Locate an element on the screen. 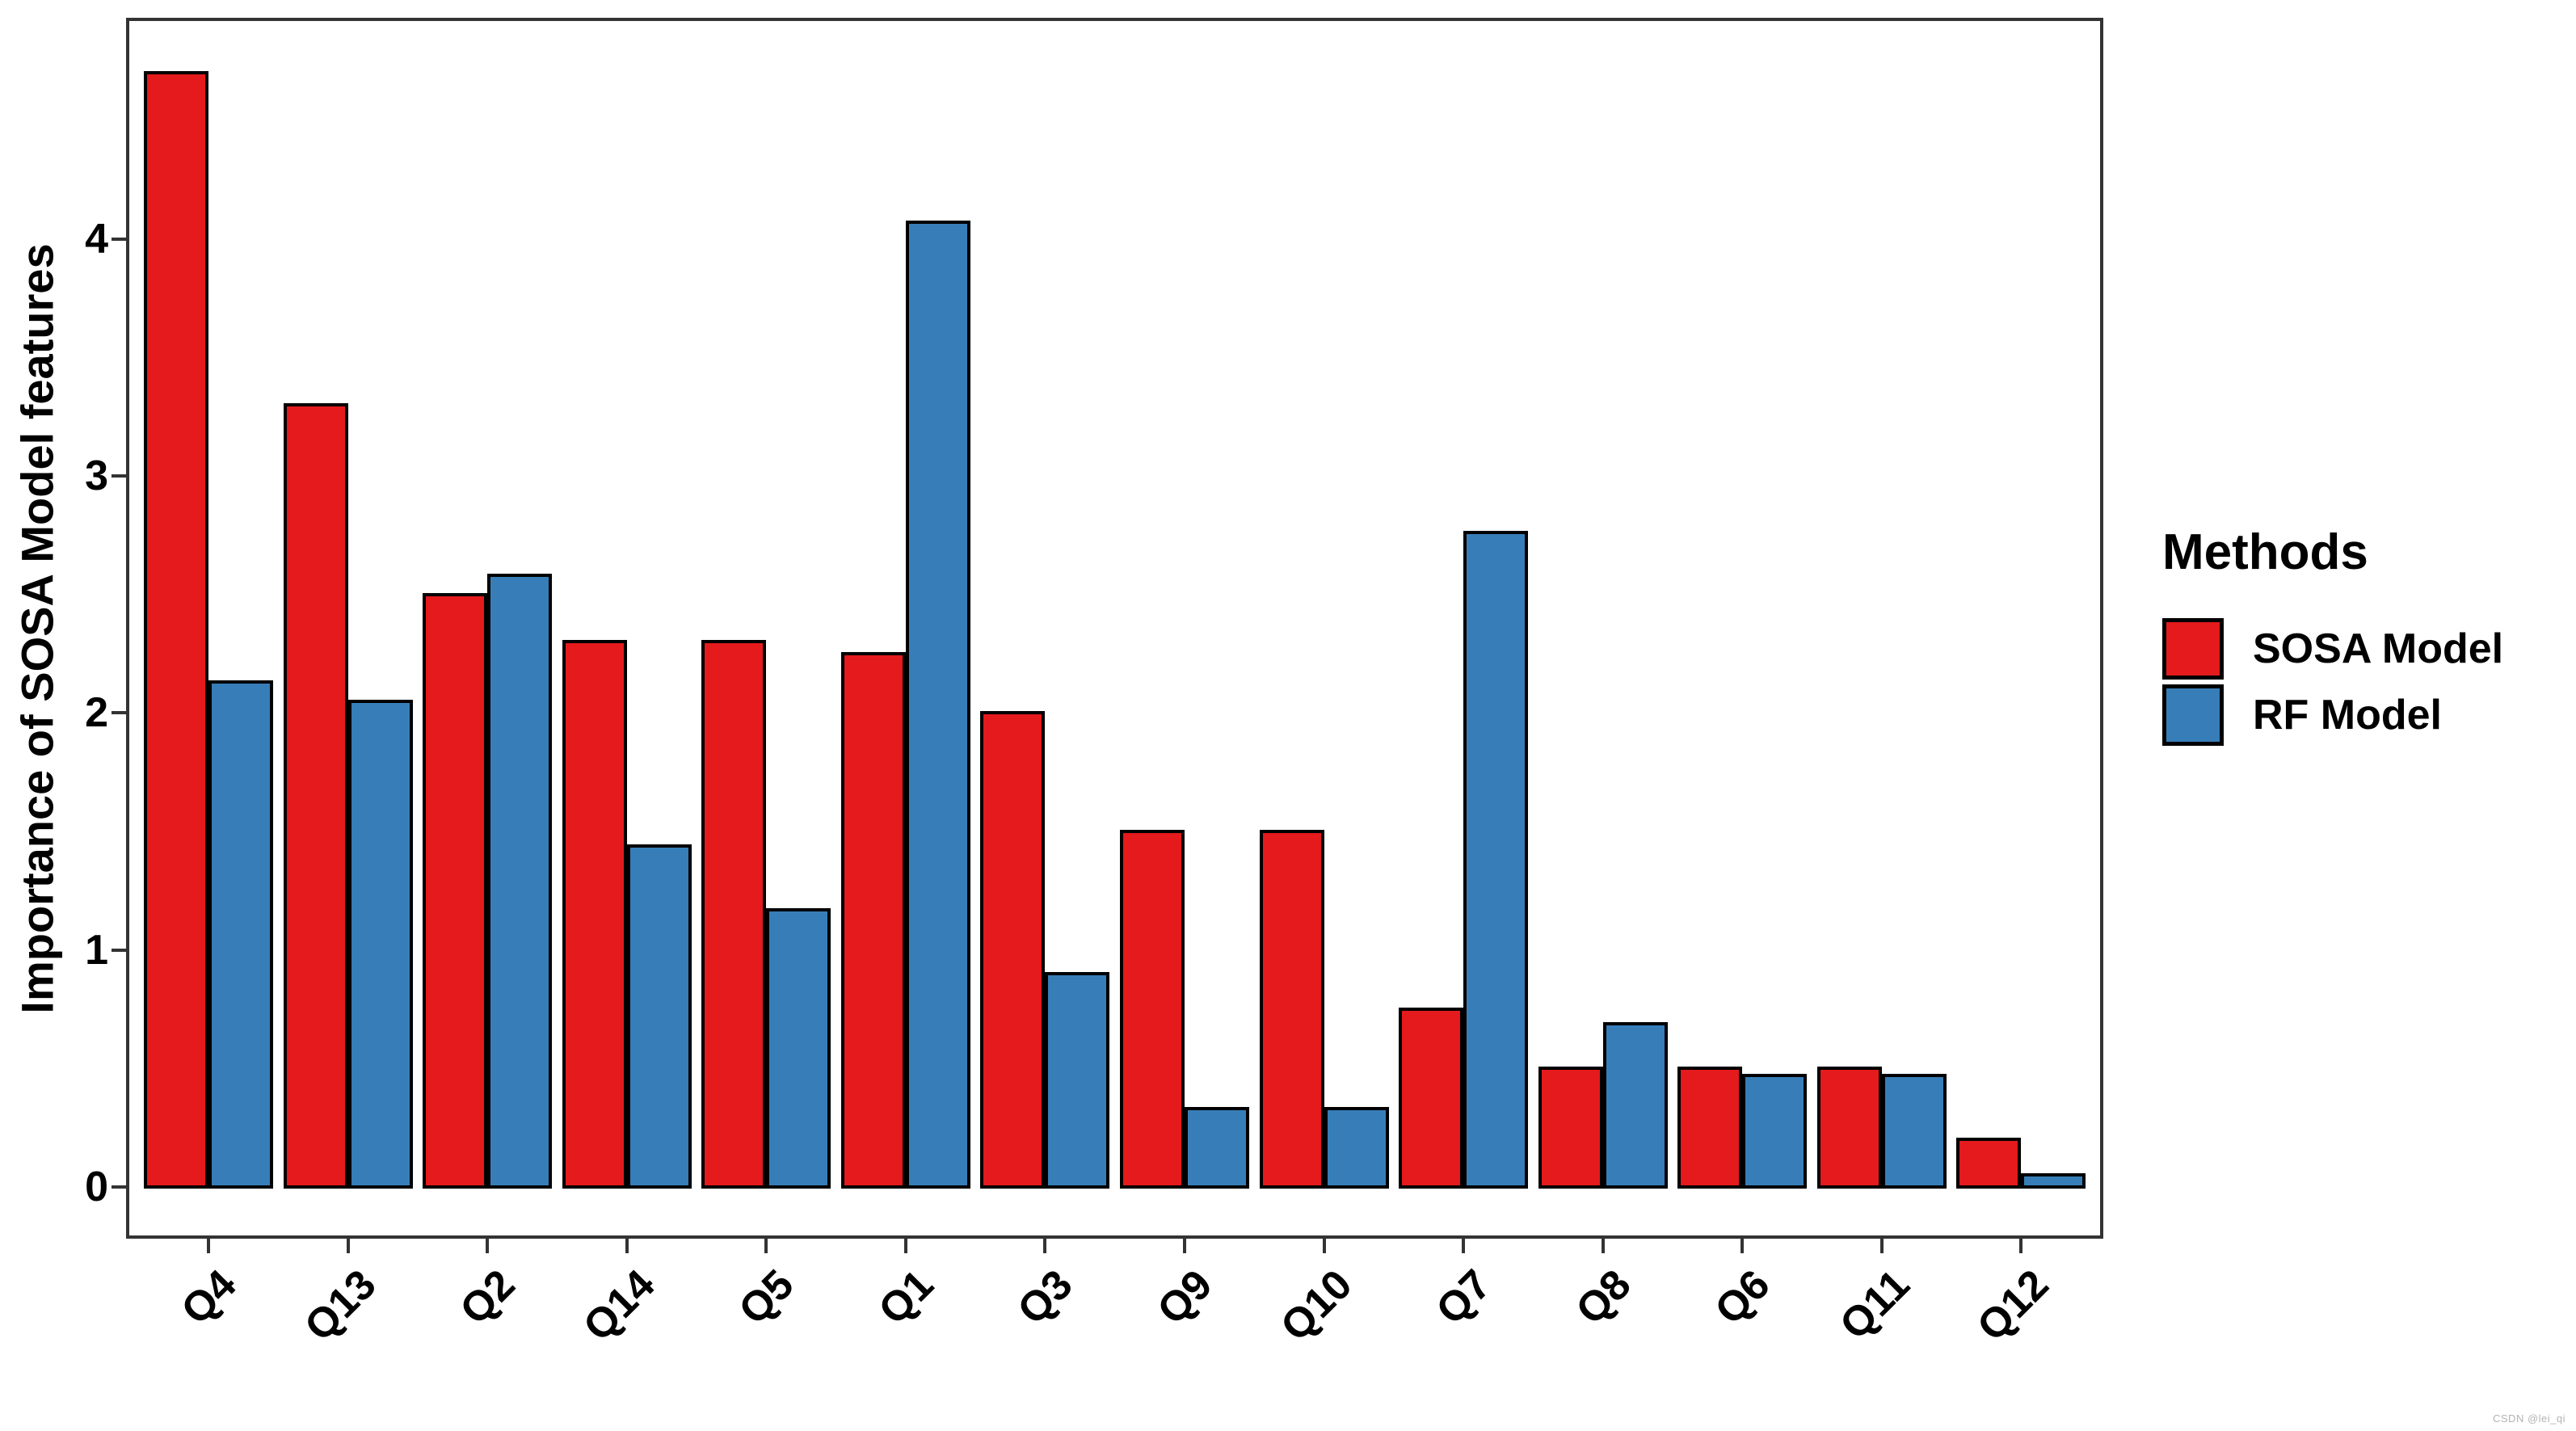 Image resolution: width=2576 pixels, height=1431 pixels. legend-item-sosa-model: SOSA Model is located at coordinates (2332, 649).